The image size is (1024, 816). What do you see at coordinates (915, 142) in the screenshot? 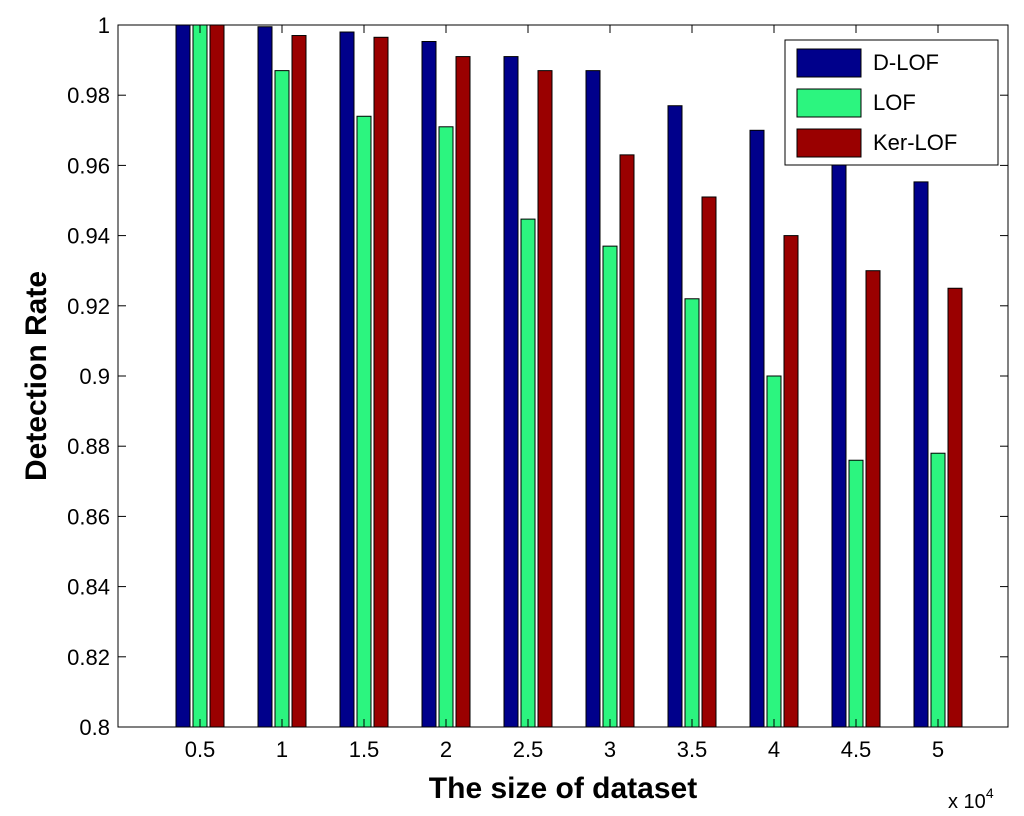
I see `legend-label-ker-lof: Ker-LOF` at bounding box center [915, 142].